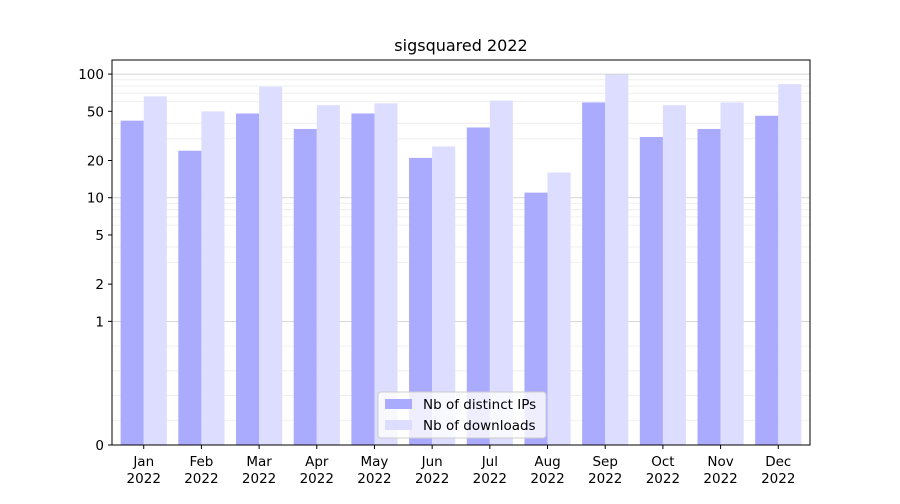 Image resolution: width=900 pixels, height=504 pixels. Describe the element at coordinates (605, 470) in the screenshot. I see `x-tick-label: Sep 2022` at that location.